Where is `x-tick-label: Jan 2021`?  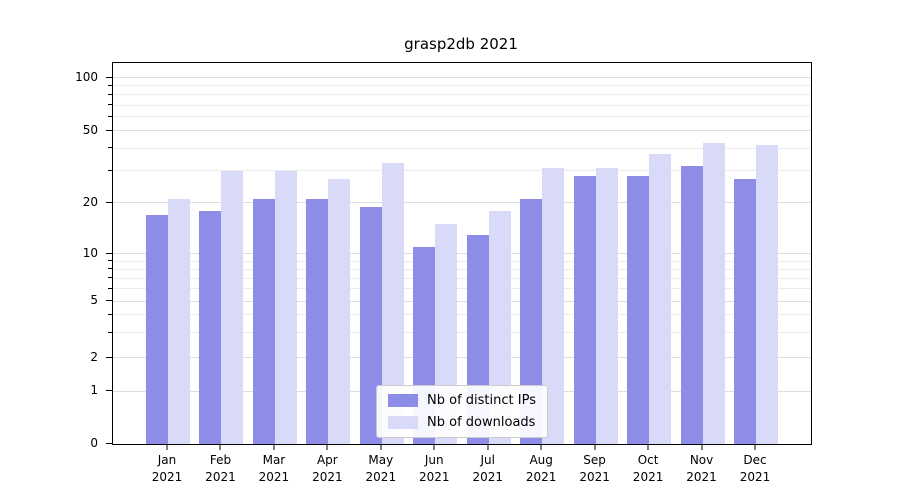 x-tick-label: Jan 2021 is located at coordinates (167, 468).